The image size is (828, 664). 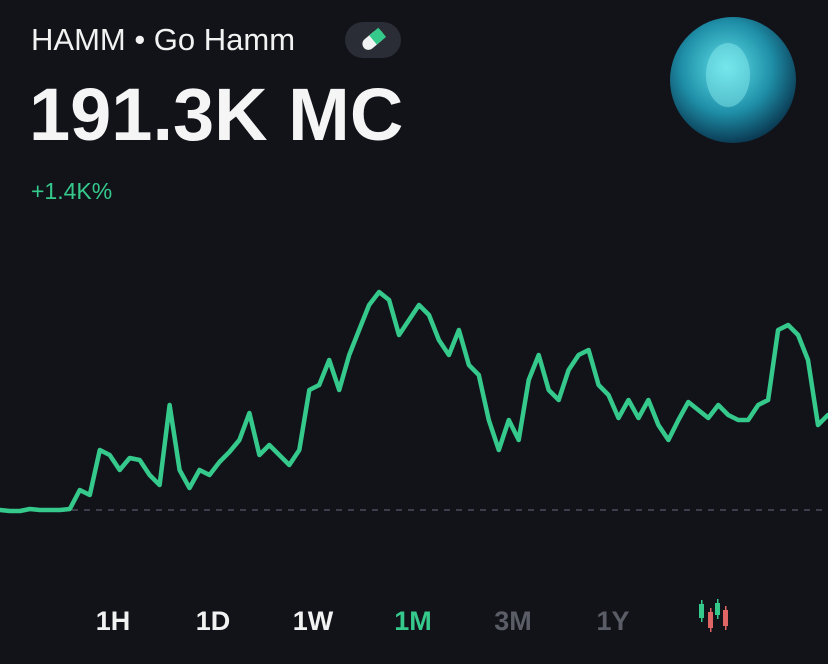 I want to click on range-tab: 1Y, so click(x=612, y=621).